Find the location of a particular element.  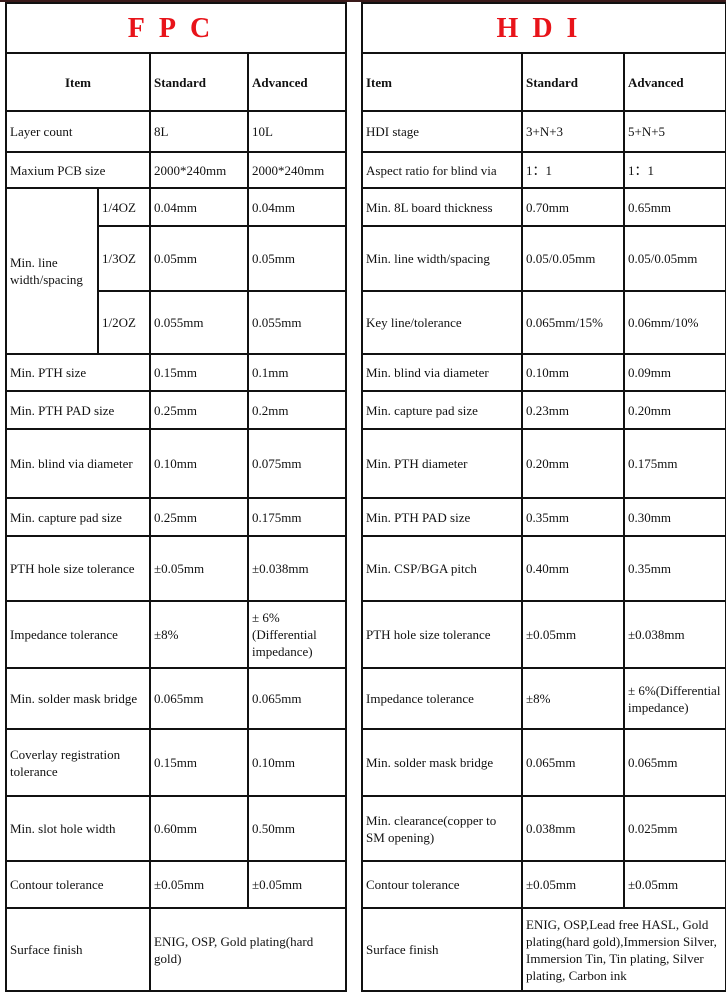

table-row: Min. blind via diameter 0.10mm 0.09mm is located at coordinates (543, 372).